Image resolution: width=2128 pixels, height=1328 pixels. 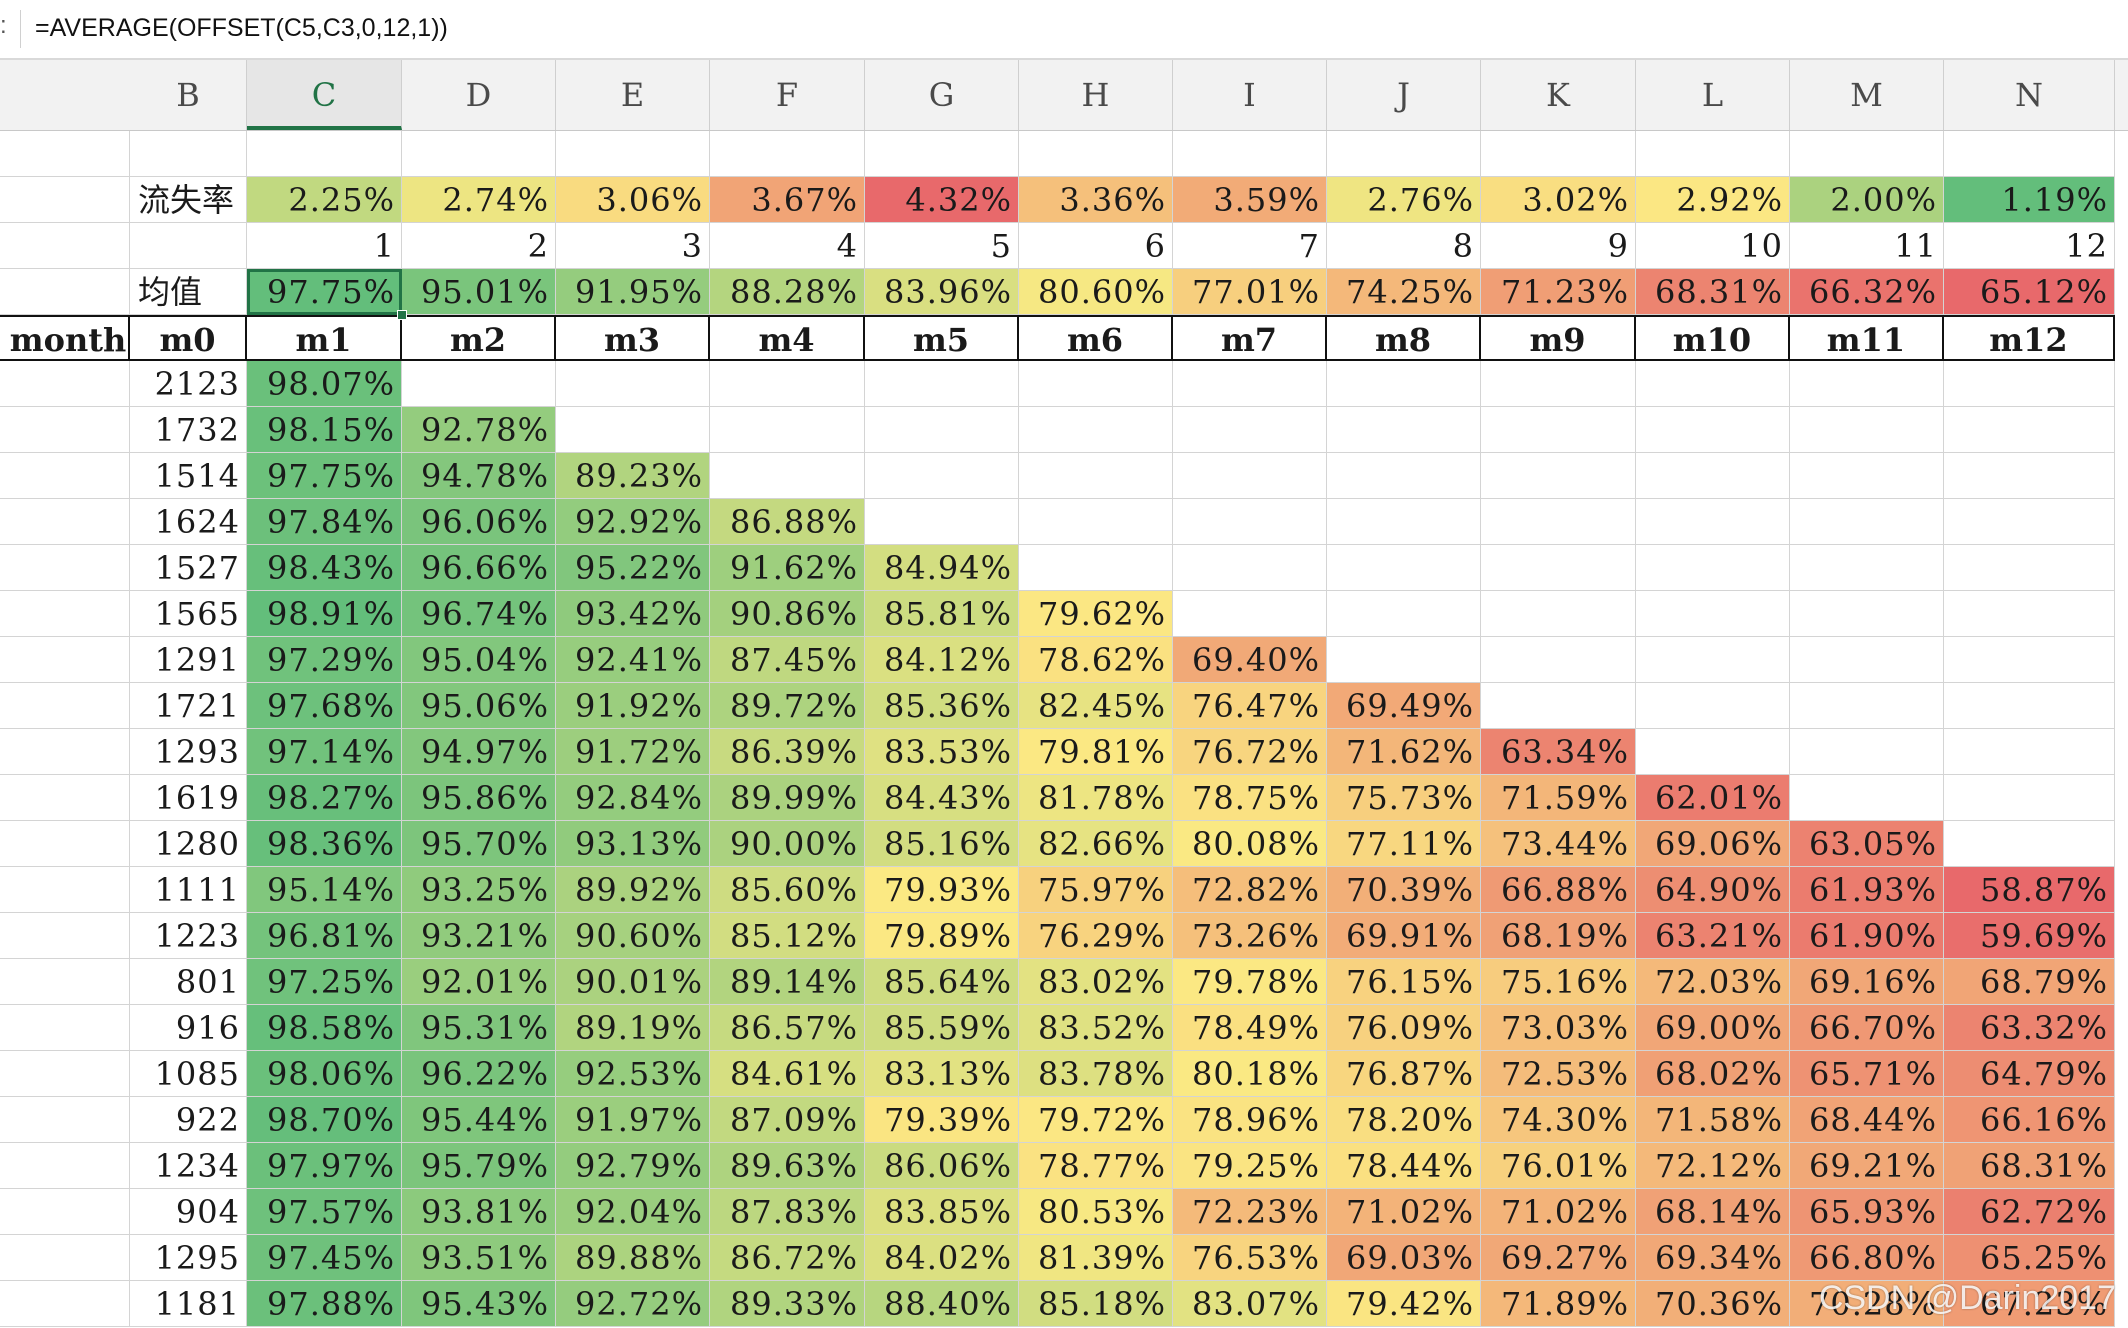 What do you see at coordinates (1096, 95) in the screenshot?
I see `column-header-H: H` at bounding box center [1096, 95].